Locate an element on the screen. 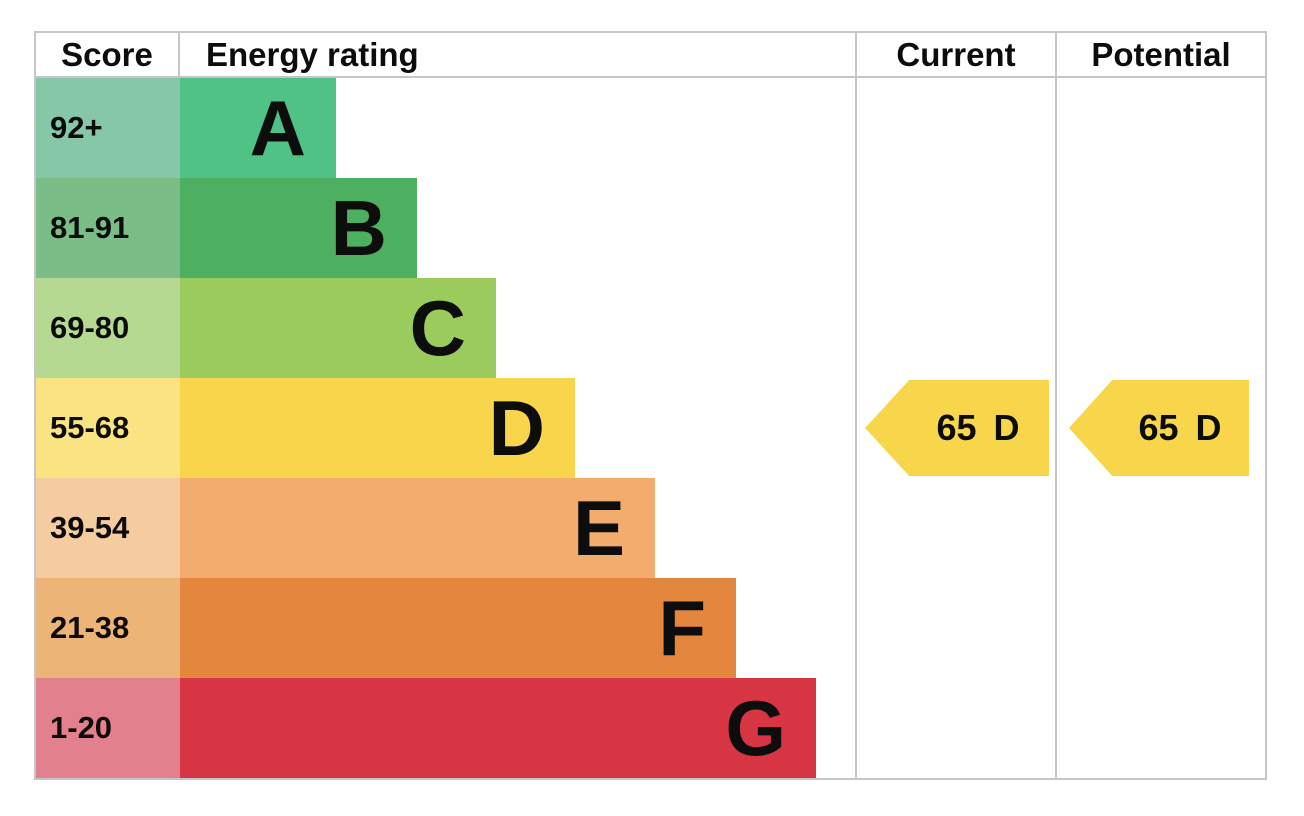 The width and height of the screenshot is (1304, 816). bar-cell-f: F is located at coordinates (517, 628).